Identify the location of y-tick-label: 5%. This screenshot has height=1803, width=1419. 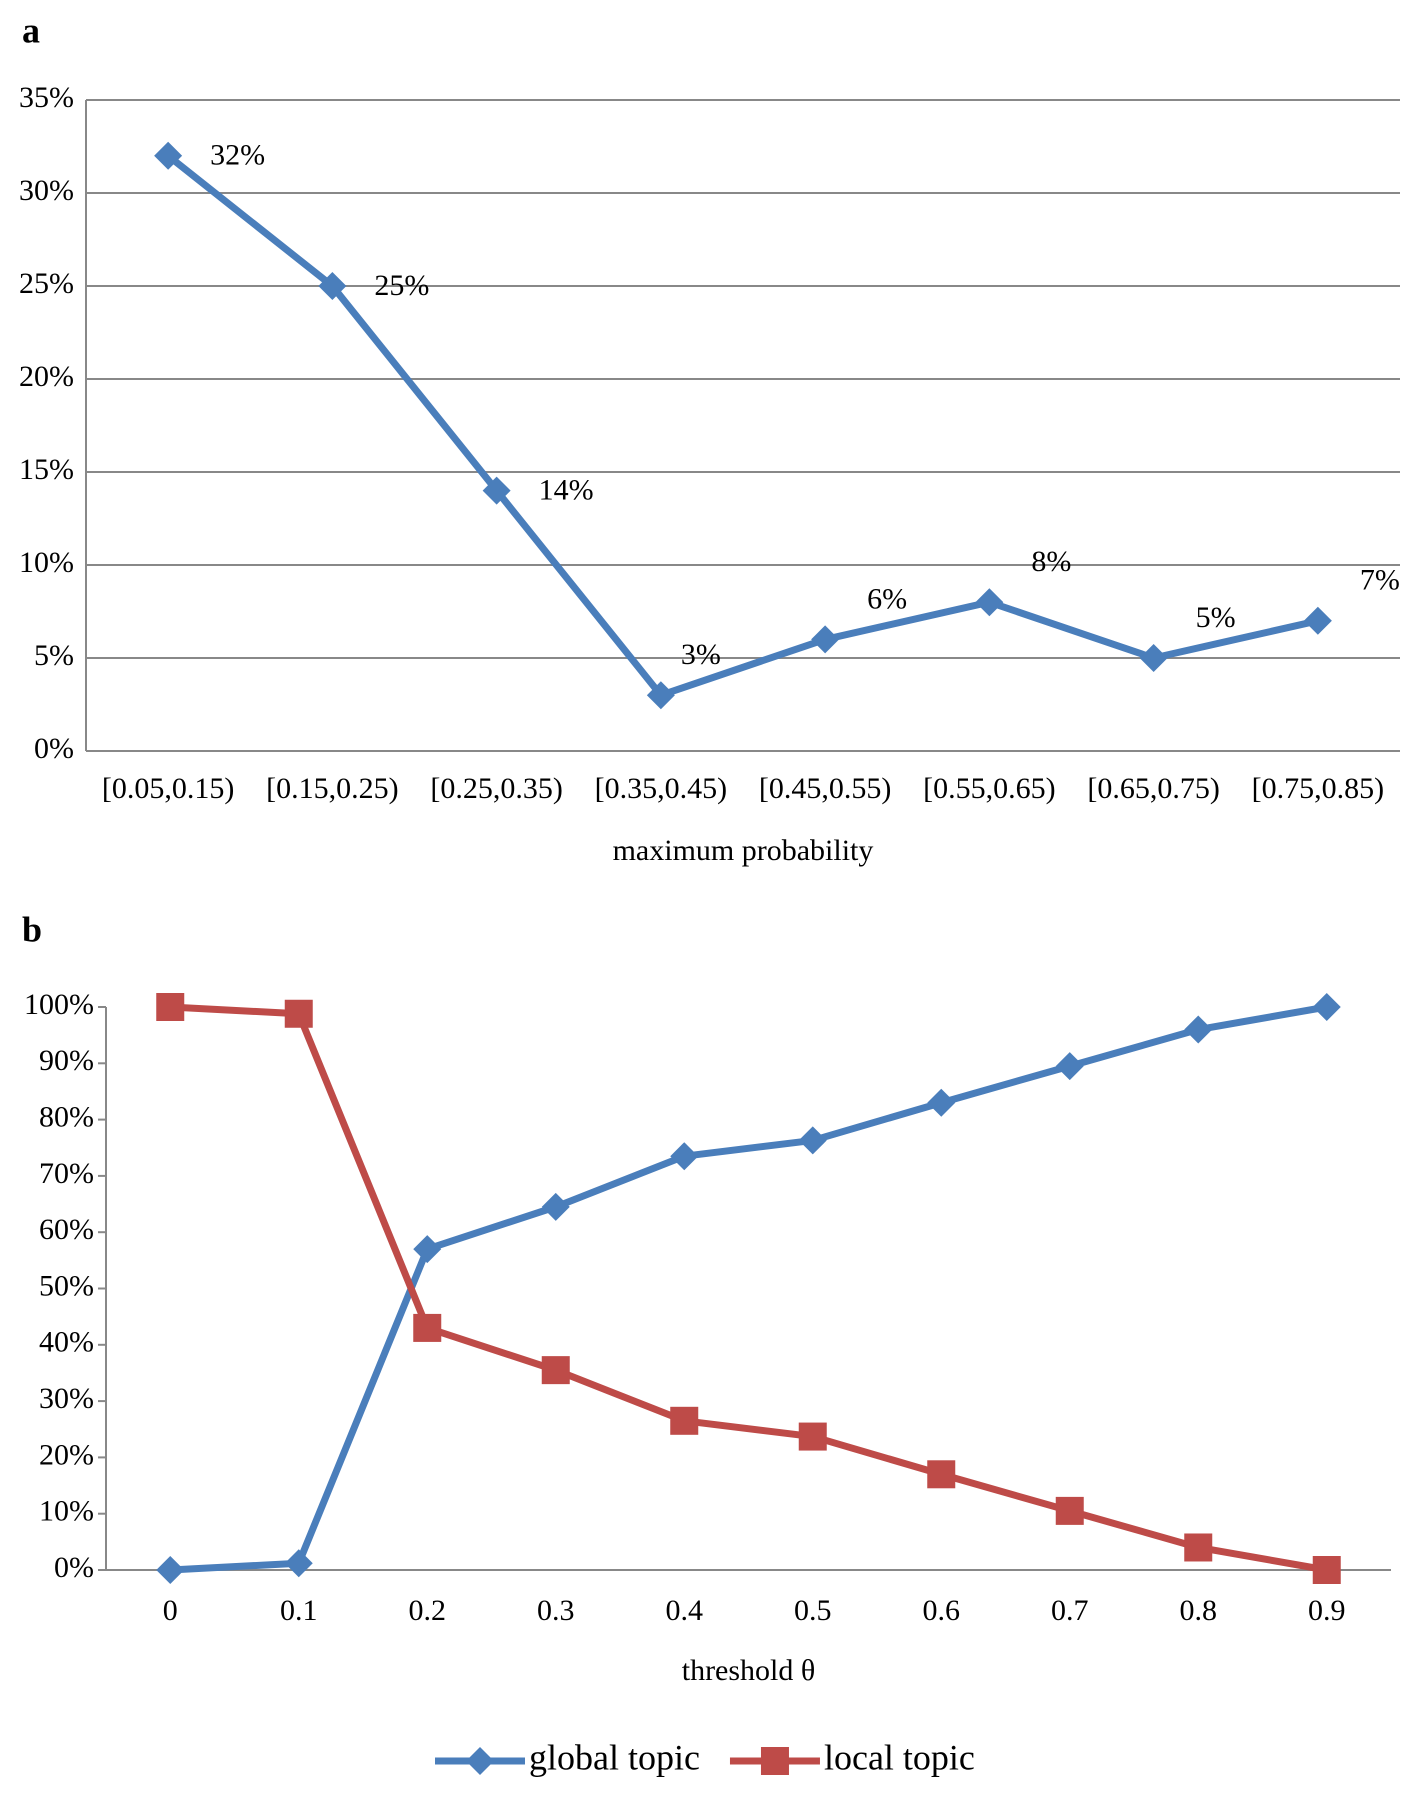
(54, 655).